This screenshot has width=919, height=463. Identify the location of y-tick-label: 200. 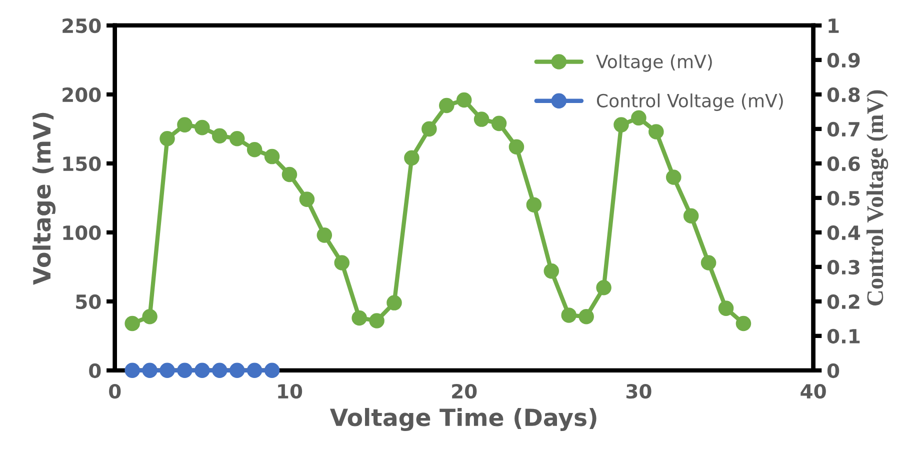
(81, 94).